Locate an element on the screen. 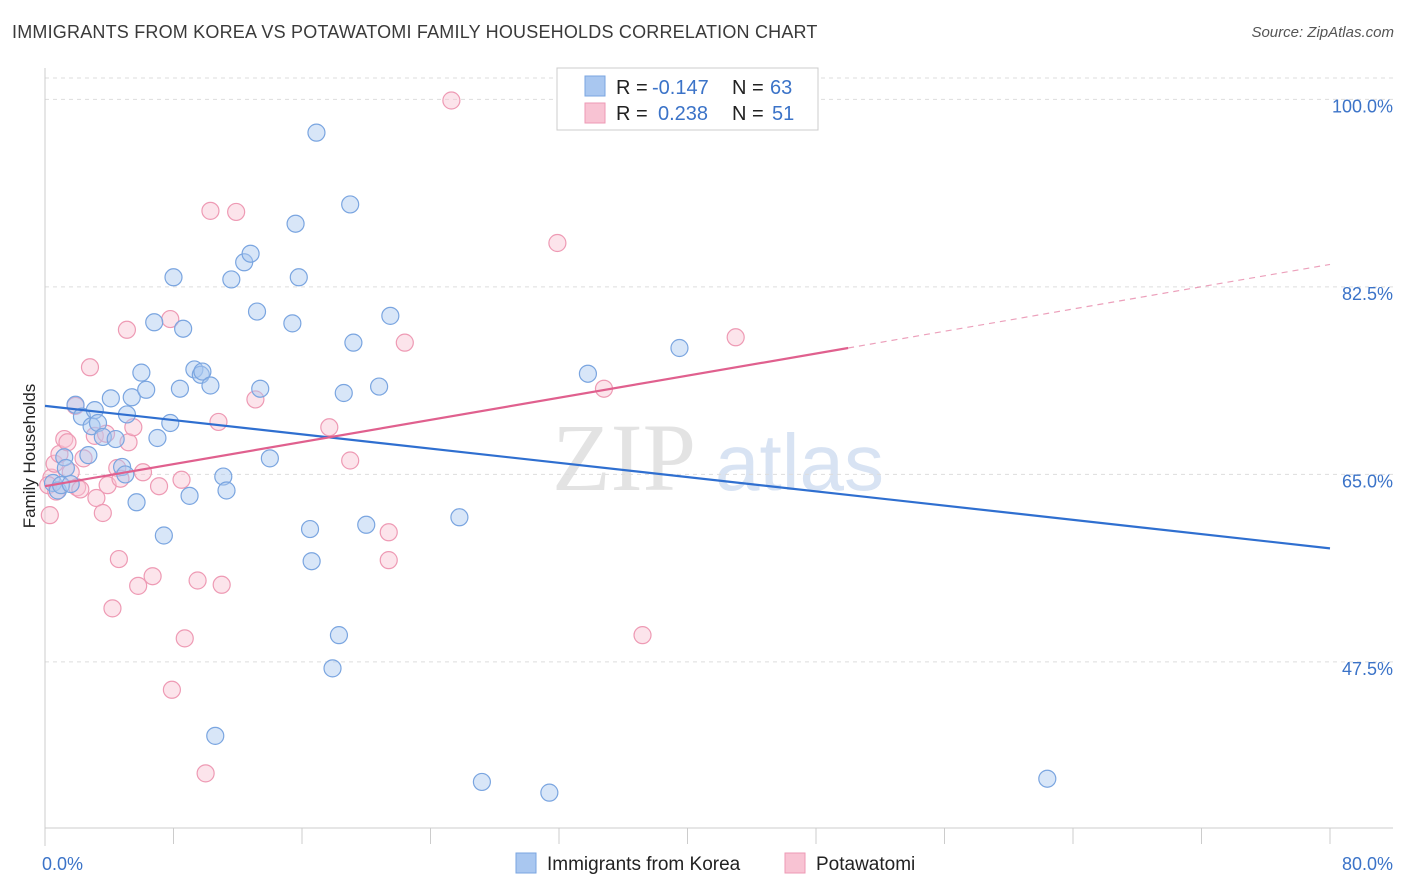  potawatomi-trend-line is located at coordinates (446, 417).